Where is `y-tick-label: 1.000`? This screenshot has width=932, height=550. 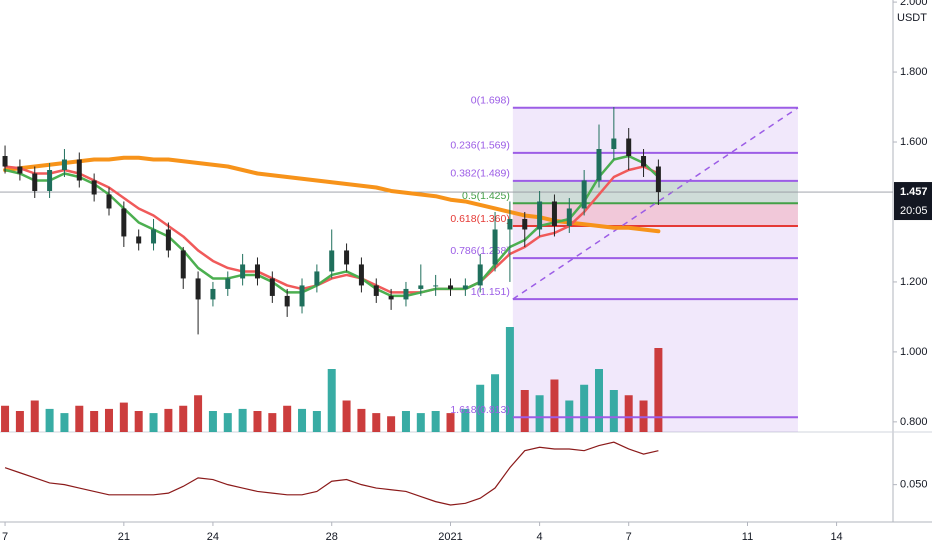
y-tick-label: 1.000 is located at coordinates (914, 352).